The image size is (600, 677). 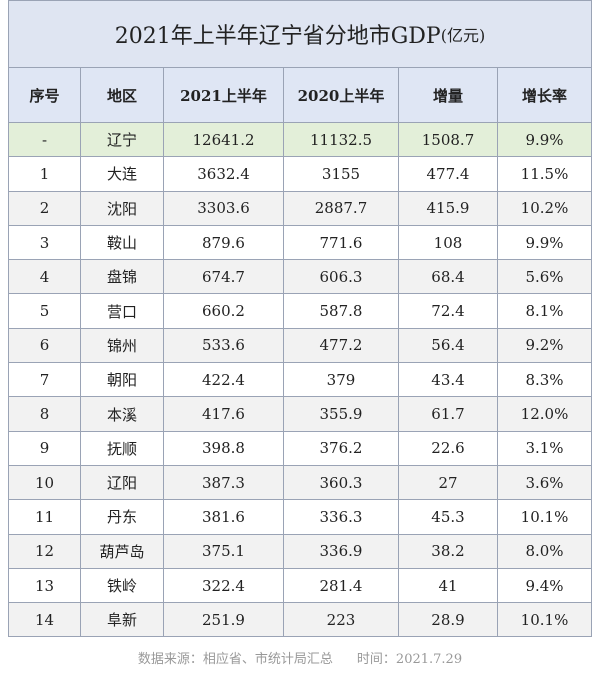 What do you see at coordinates (340, 517) in the screenshot?
I see `cell: 336.3` at bounding box center [340, 517].